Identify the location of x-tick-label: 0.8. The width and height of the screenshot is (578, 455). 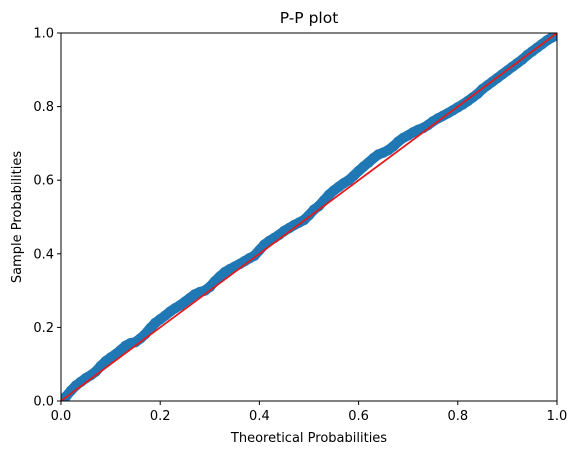
(457, 416).